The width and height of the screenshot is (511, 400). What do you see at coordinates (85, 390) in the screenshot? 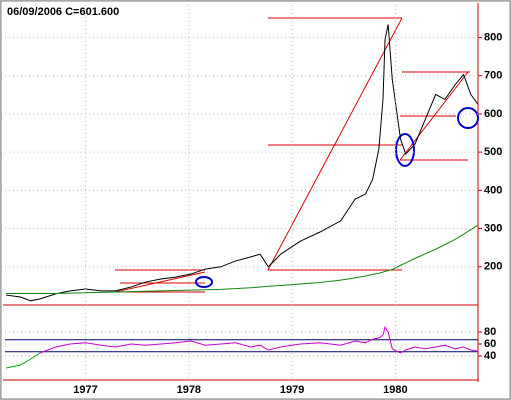
I see `x-tick-label: 1977` at bounding box center [85, 390].